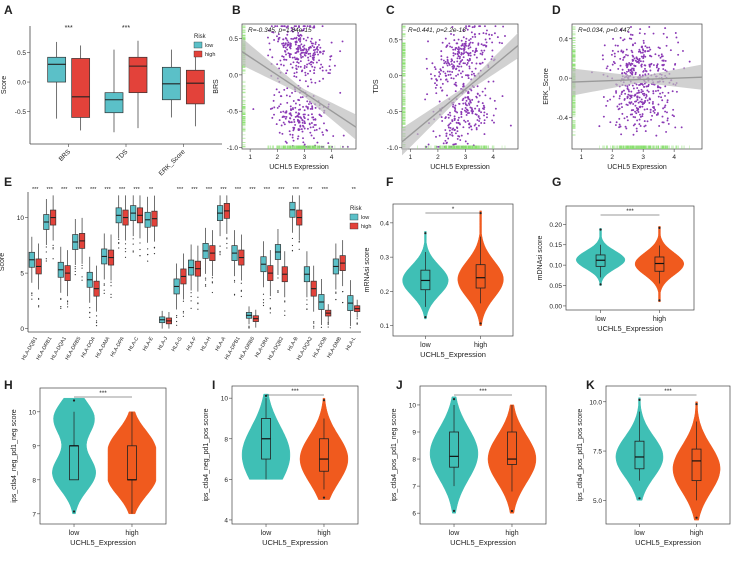 This screenshot has height=564, width=750. What do you see at coordinates (453, 209) in the screenshot?
I see `significance-mark-f: *` at bounding box center [453, 209].